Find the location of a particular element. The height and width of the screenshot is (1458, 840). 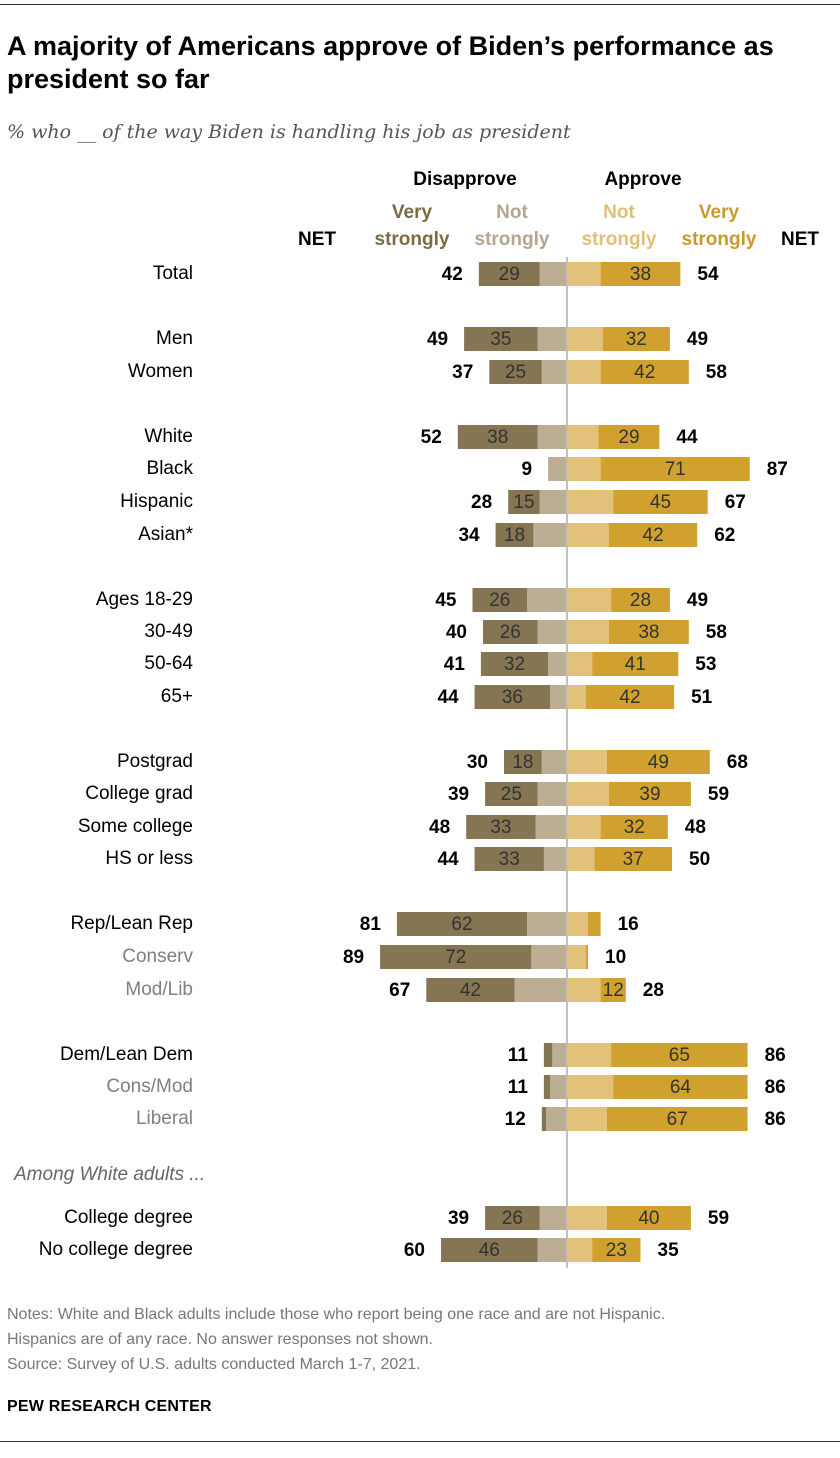

bar-app-very-rep-lean-rep is located at coordinates (594, 924).